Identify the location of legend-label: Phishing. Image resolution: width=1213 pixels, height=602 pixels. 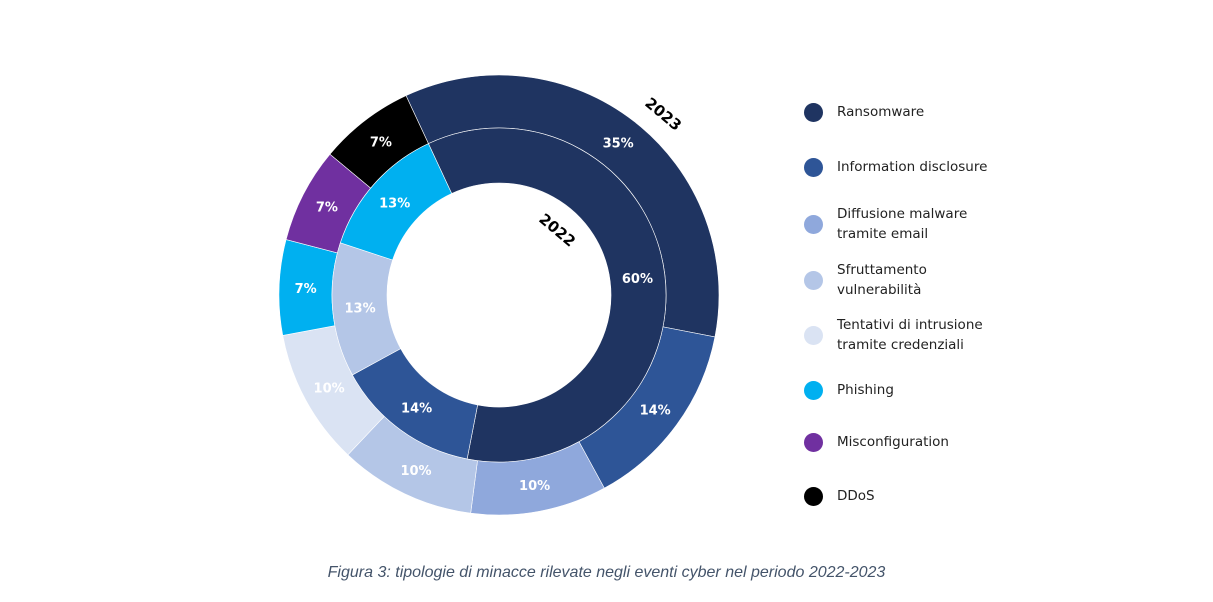
(865, 390).